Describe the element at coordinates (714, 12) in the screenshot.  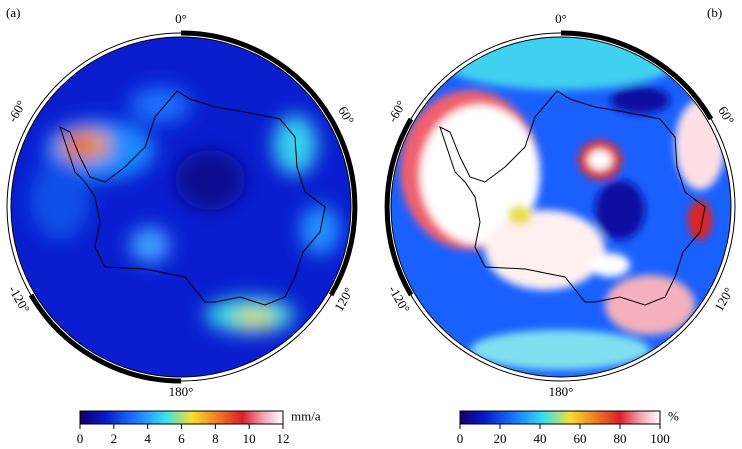
I see `panel-label: (b)` at that location.